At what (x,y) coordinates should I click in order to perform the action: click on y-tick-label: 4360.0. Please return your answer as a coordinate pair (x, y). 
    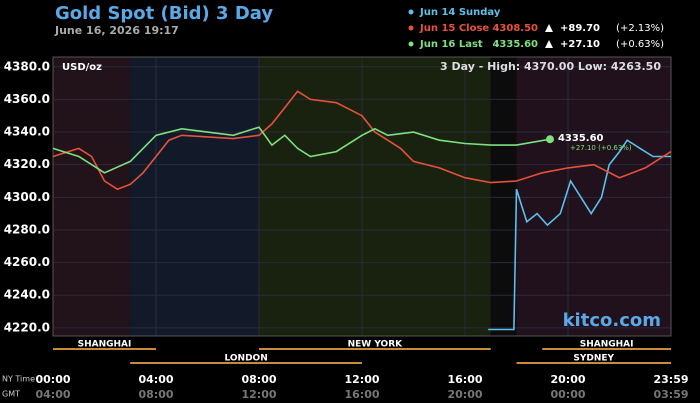
    Looking at the image, I should click on (27, 99).